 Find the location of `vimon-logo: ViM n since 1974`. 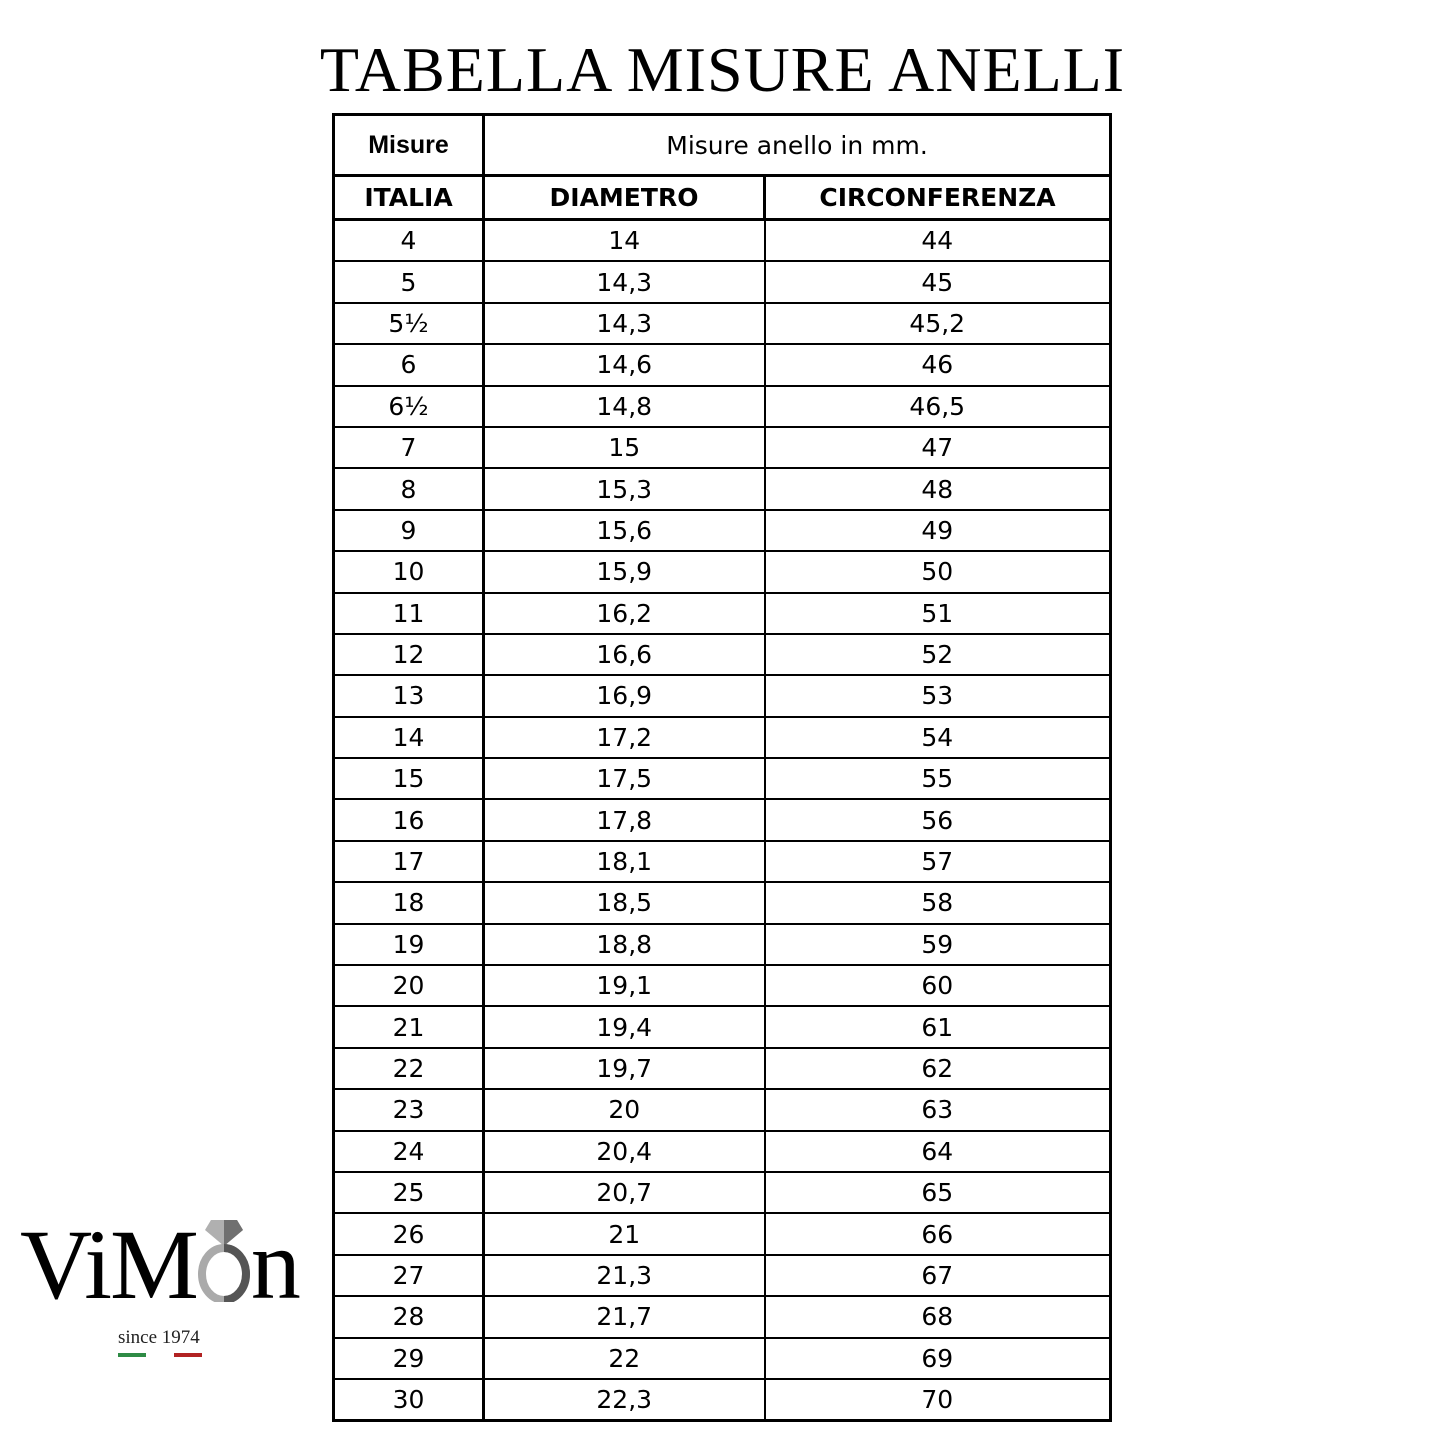

vimon-logo: ViM n since 1974 is located at coordinates (165, 1290).